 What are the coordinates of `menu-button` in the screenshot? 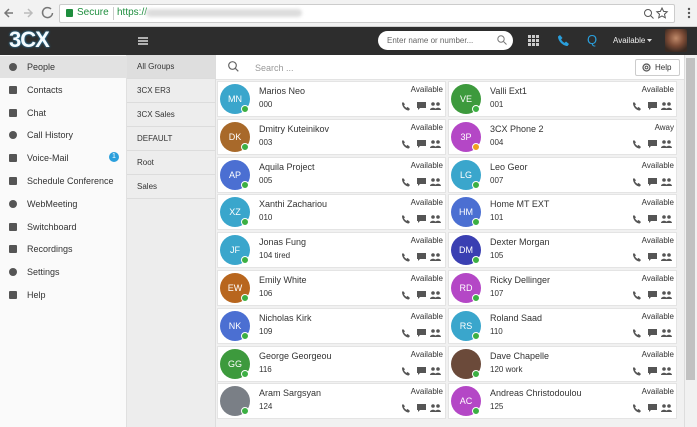 It's located at (143, 41).